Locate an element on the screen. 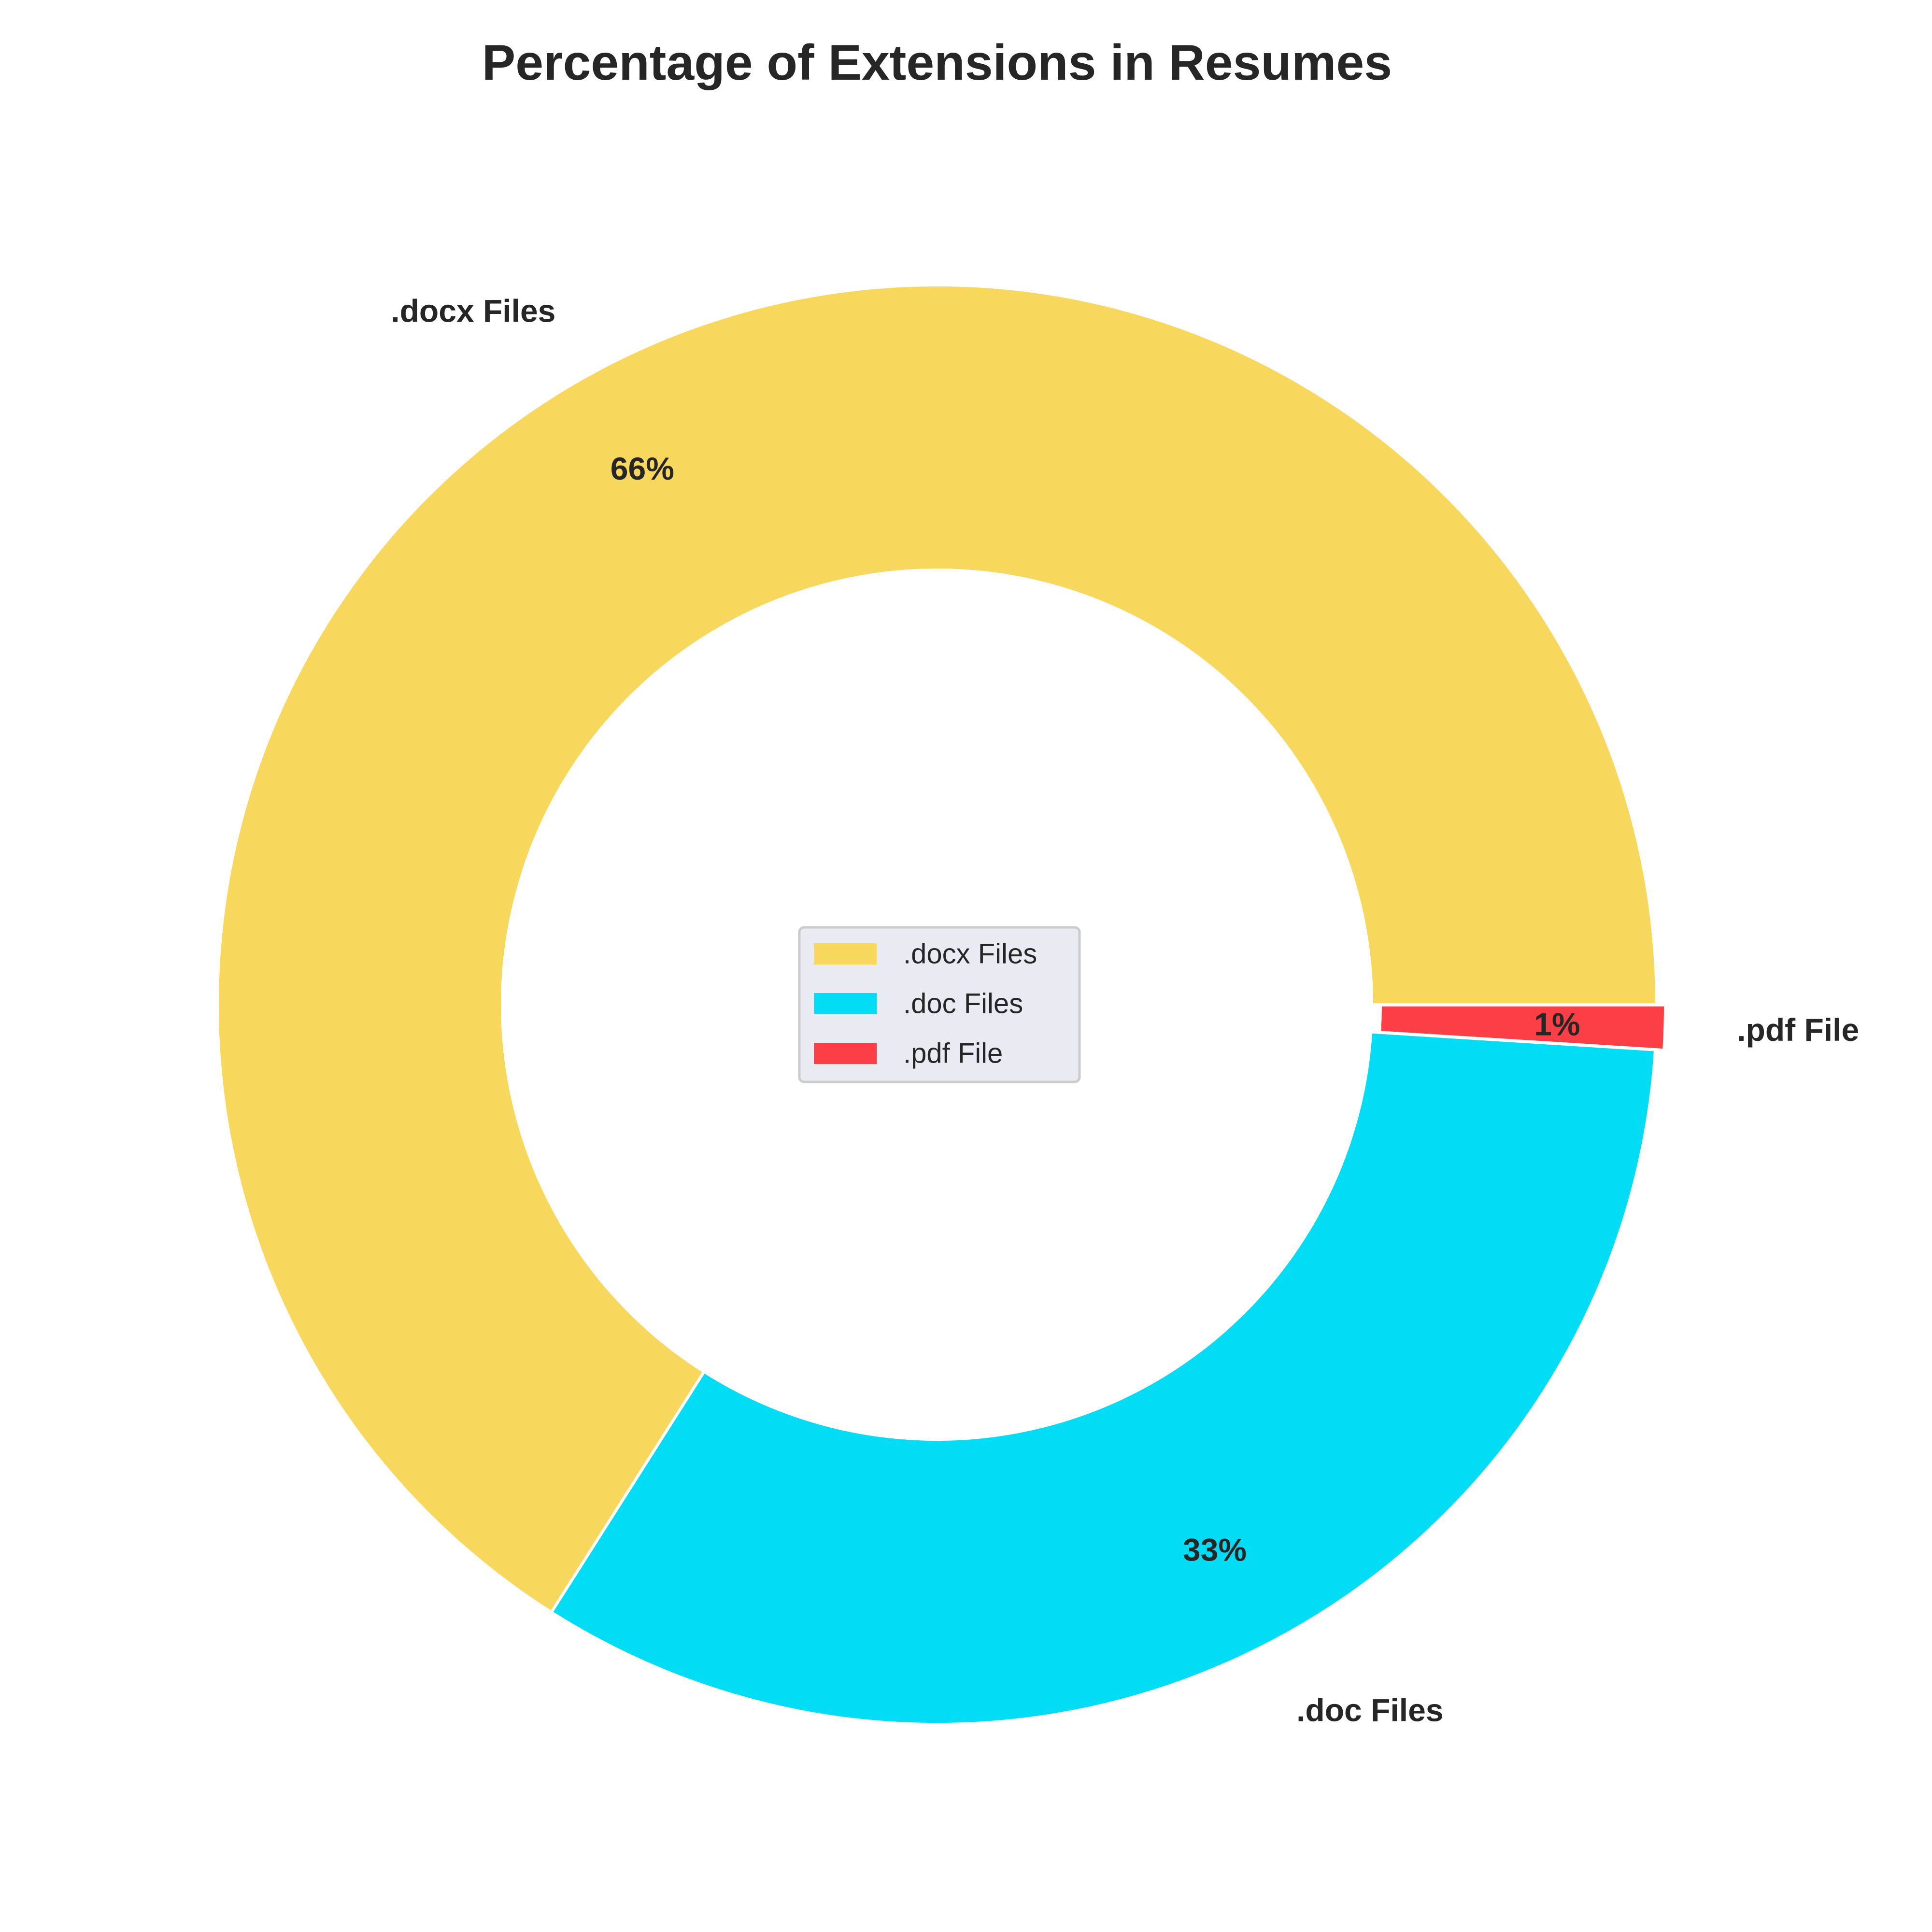  legend: .docx Files .doc Files .pdf File is located at coordinates (939, 1005).